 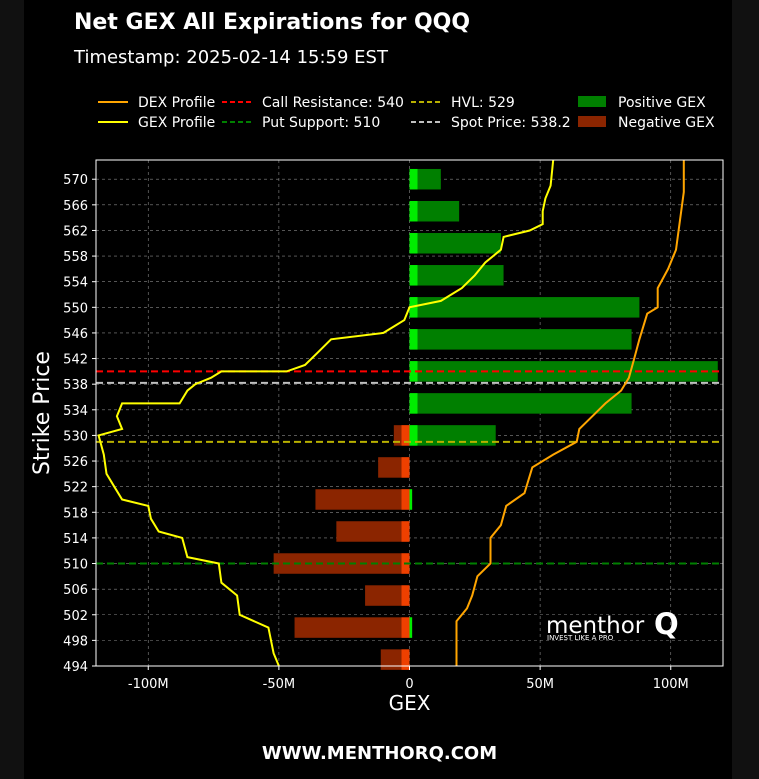 I want to click on legend-label: DEX Profile, so click(x=176, y=103).